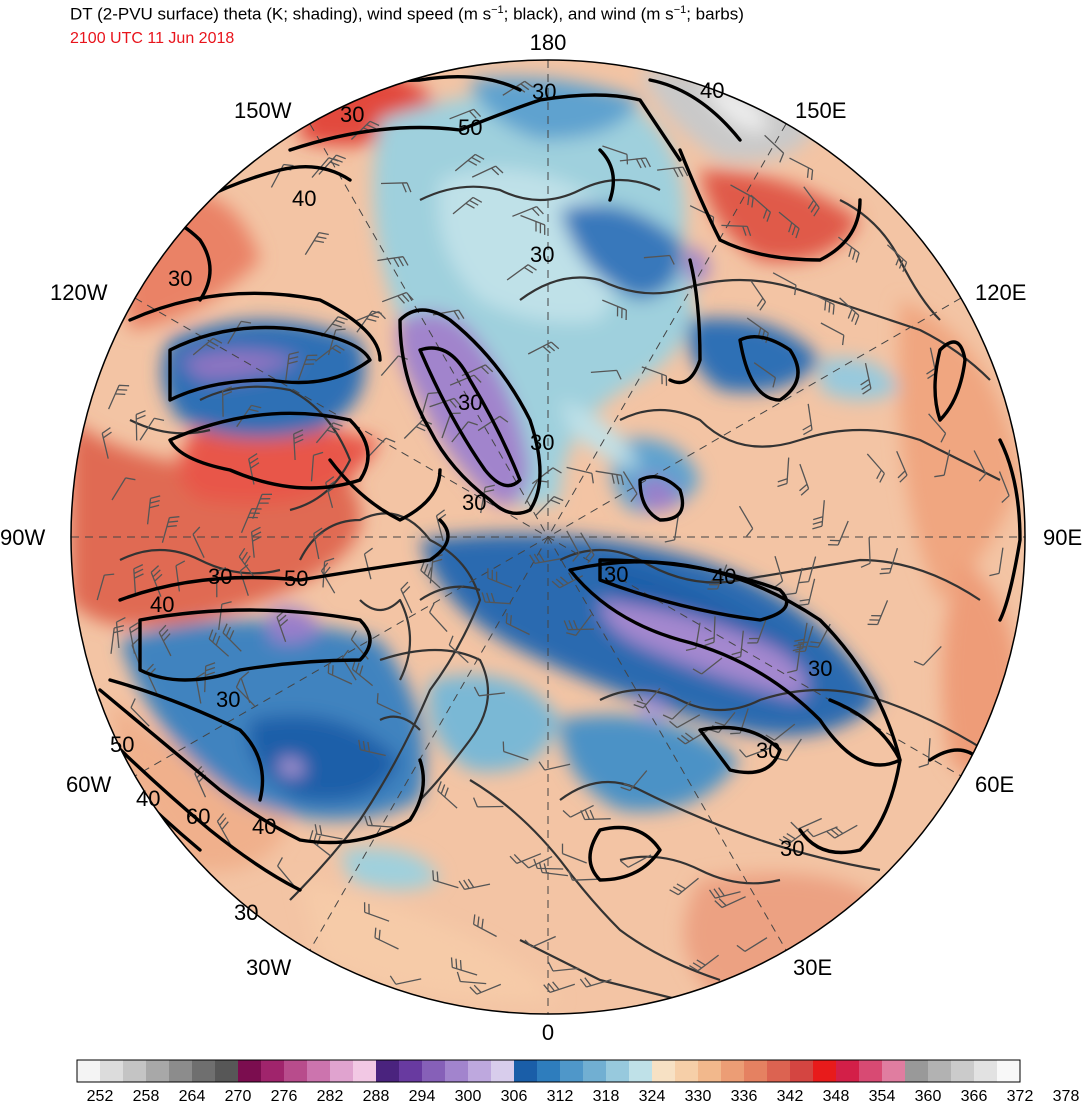  Describe the element at coordinates (994, 784) in the screenshot. I see `lon-label-60e: 60E` at that location.